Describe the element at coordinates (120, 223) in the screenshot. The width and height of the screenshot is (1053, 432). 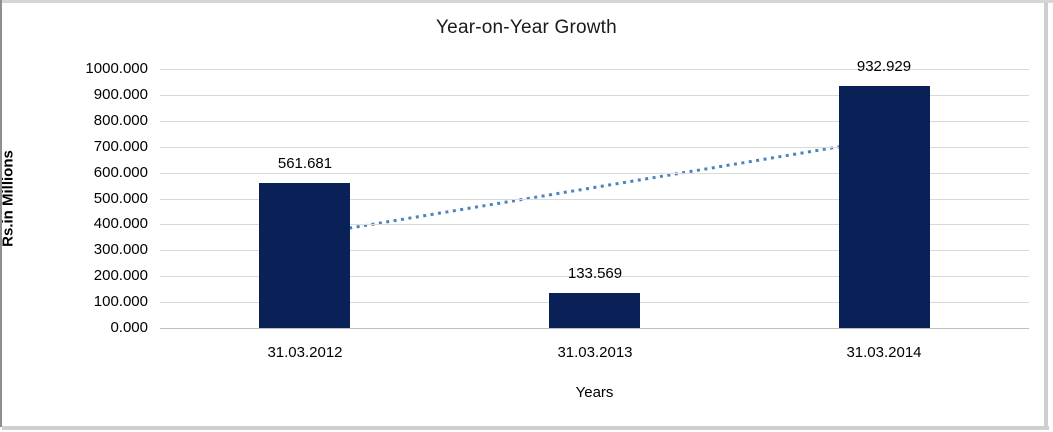
I see `y-tick-label: 400.000` at that location.